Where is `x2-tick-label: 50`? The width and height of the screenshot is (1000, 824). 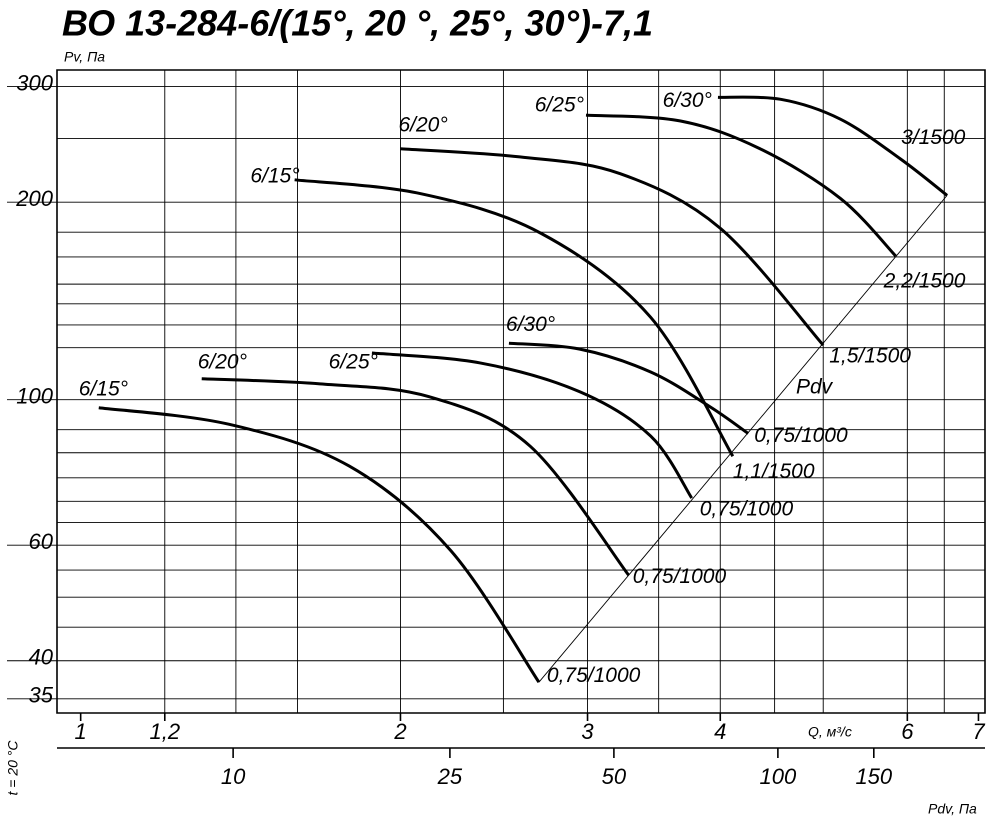 x2-tick-label: 50 is located at coordinates (614, 776).